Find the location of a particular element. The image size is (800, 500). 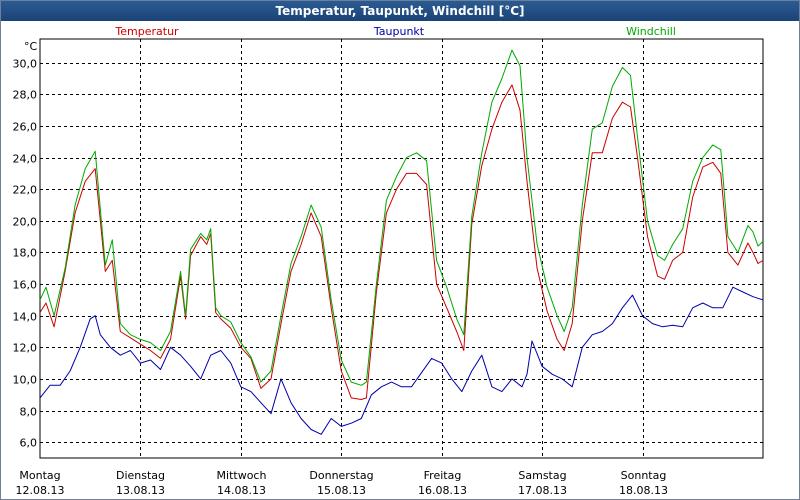

x-tick-date-label: 17.08.13 is located at coordinates (542, 490).